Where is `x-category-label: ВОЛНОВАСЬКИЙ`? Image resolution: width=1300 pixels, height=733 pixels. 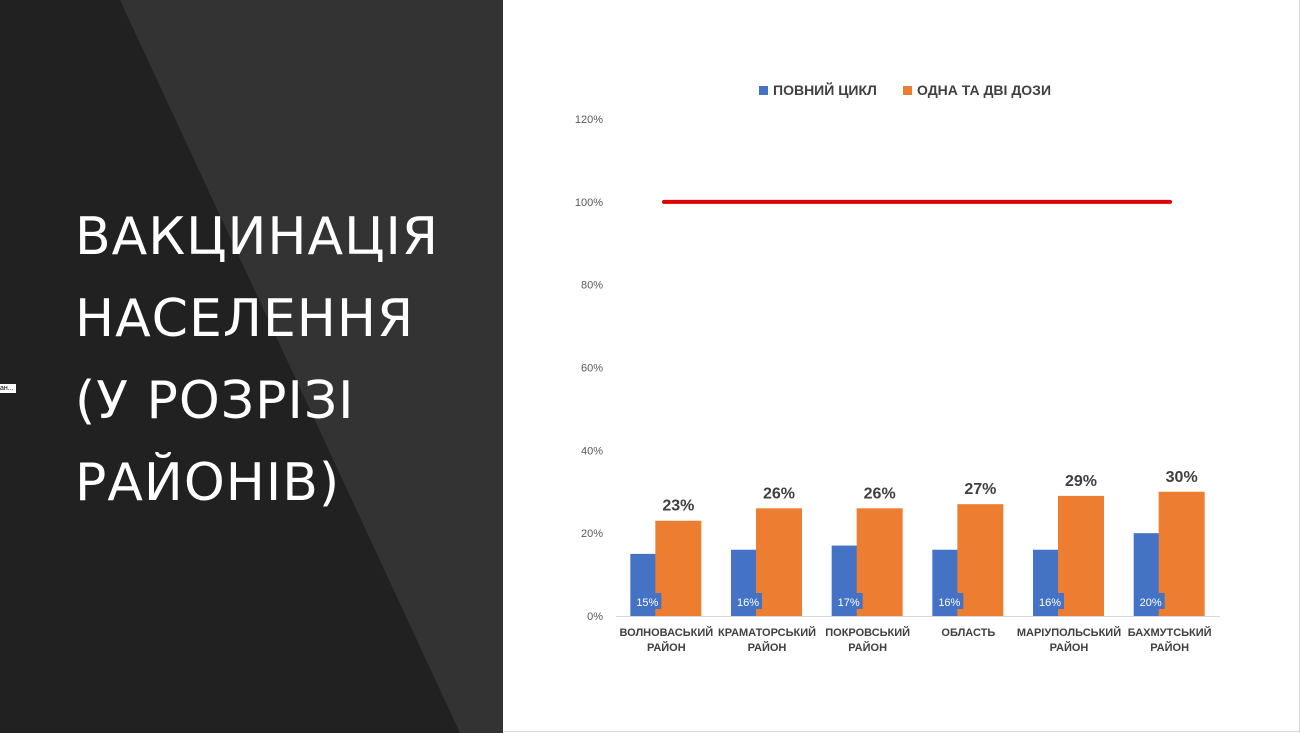 x-category-label: ВОЛНОВАСЬКИЙ is located at coordinates (667, 632).